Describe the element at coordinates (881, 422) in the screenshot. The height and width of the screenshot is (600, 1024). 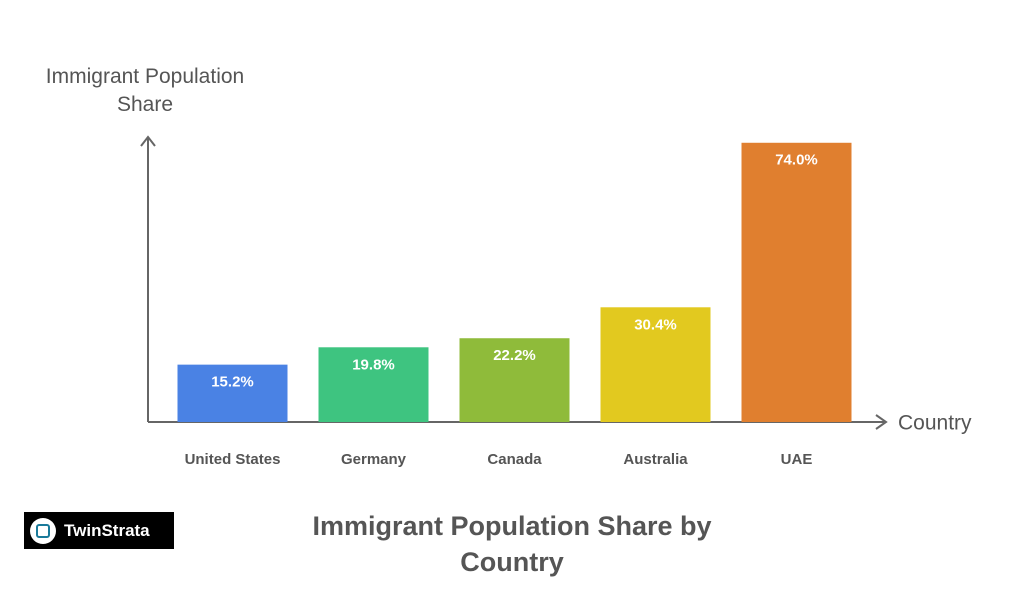
I see `x-arrow` at that location.